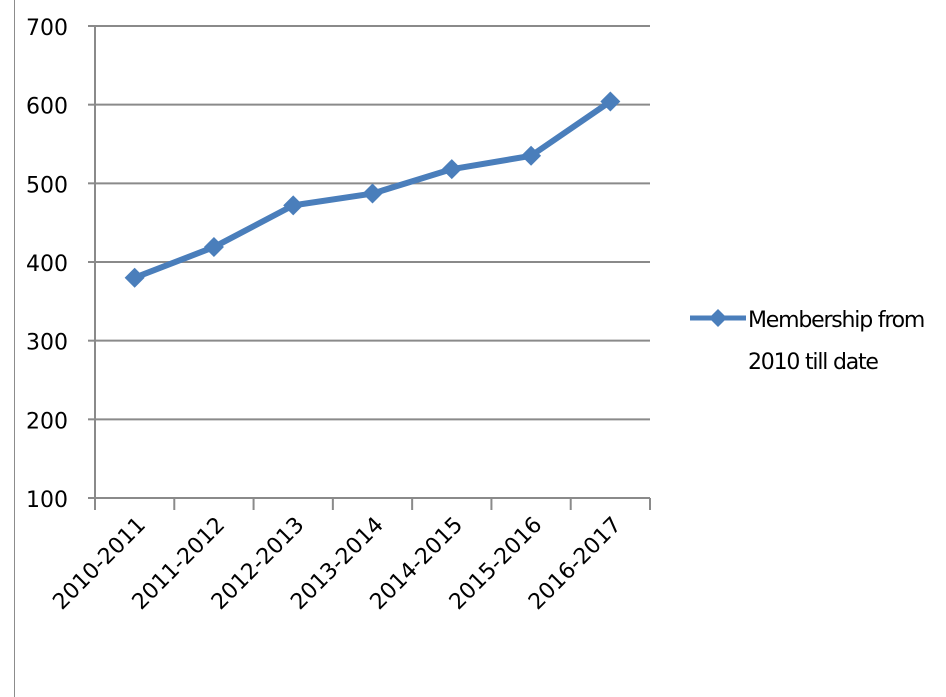 The image size is (946, 697). What do you see at coordinates (47, 421) in the screenshot?
I see `y-tick-label: 200` at bounding box center [47, 421].